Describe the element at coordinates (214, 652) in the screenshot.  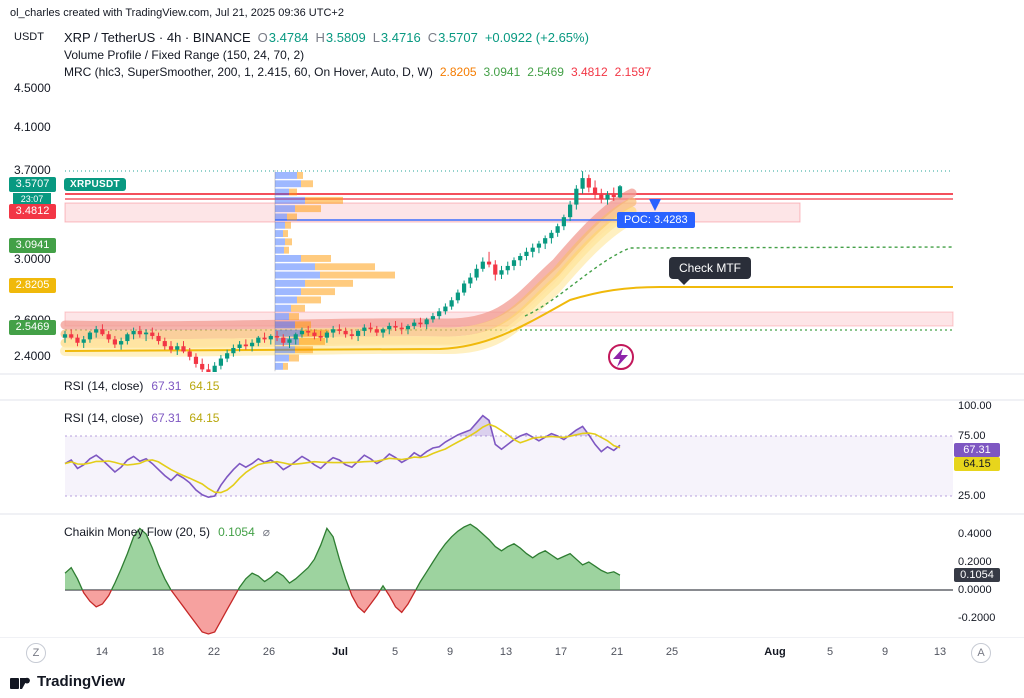
I see `time-tick: 22` at that location.